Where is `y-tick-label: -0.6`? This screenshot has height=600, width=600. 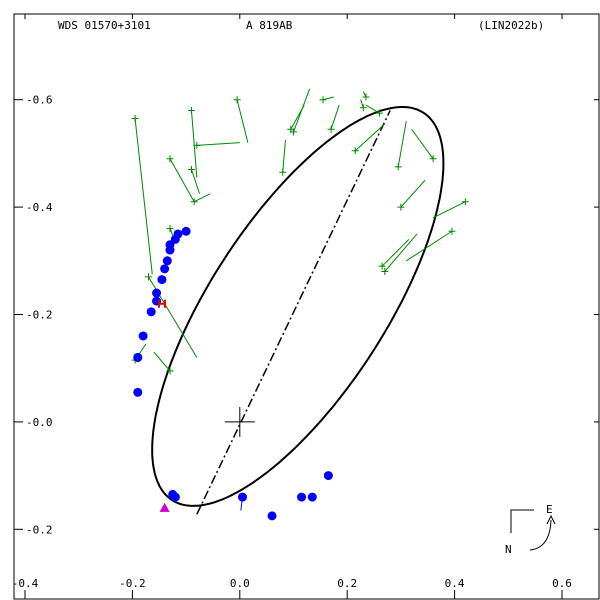
y-tick-label: -0.6 is located at coordinates (39, 100).